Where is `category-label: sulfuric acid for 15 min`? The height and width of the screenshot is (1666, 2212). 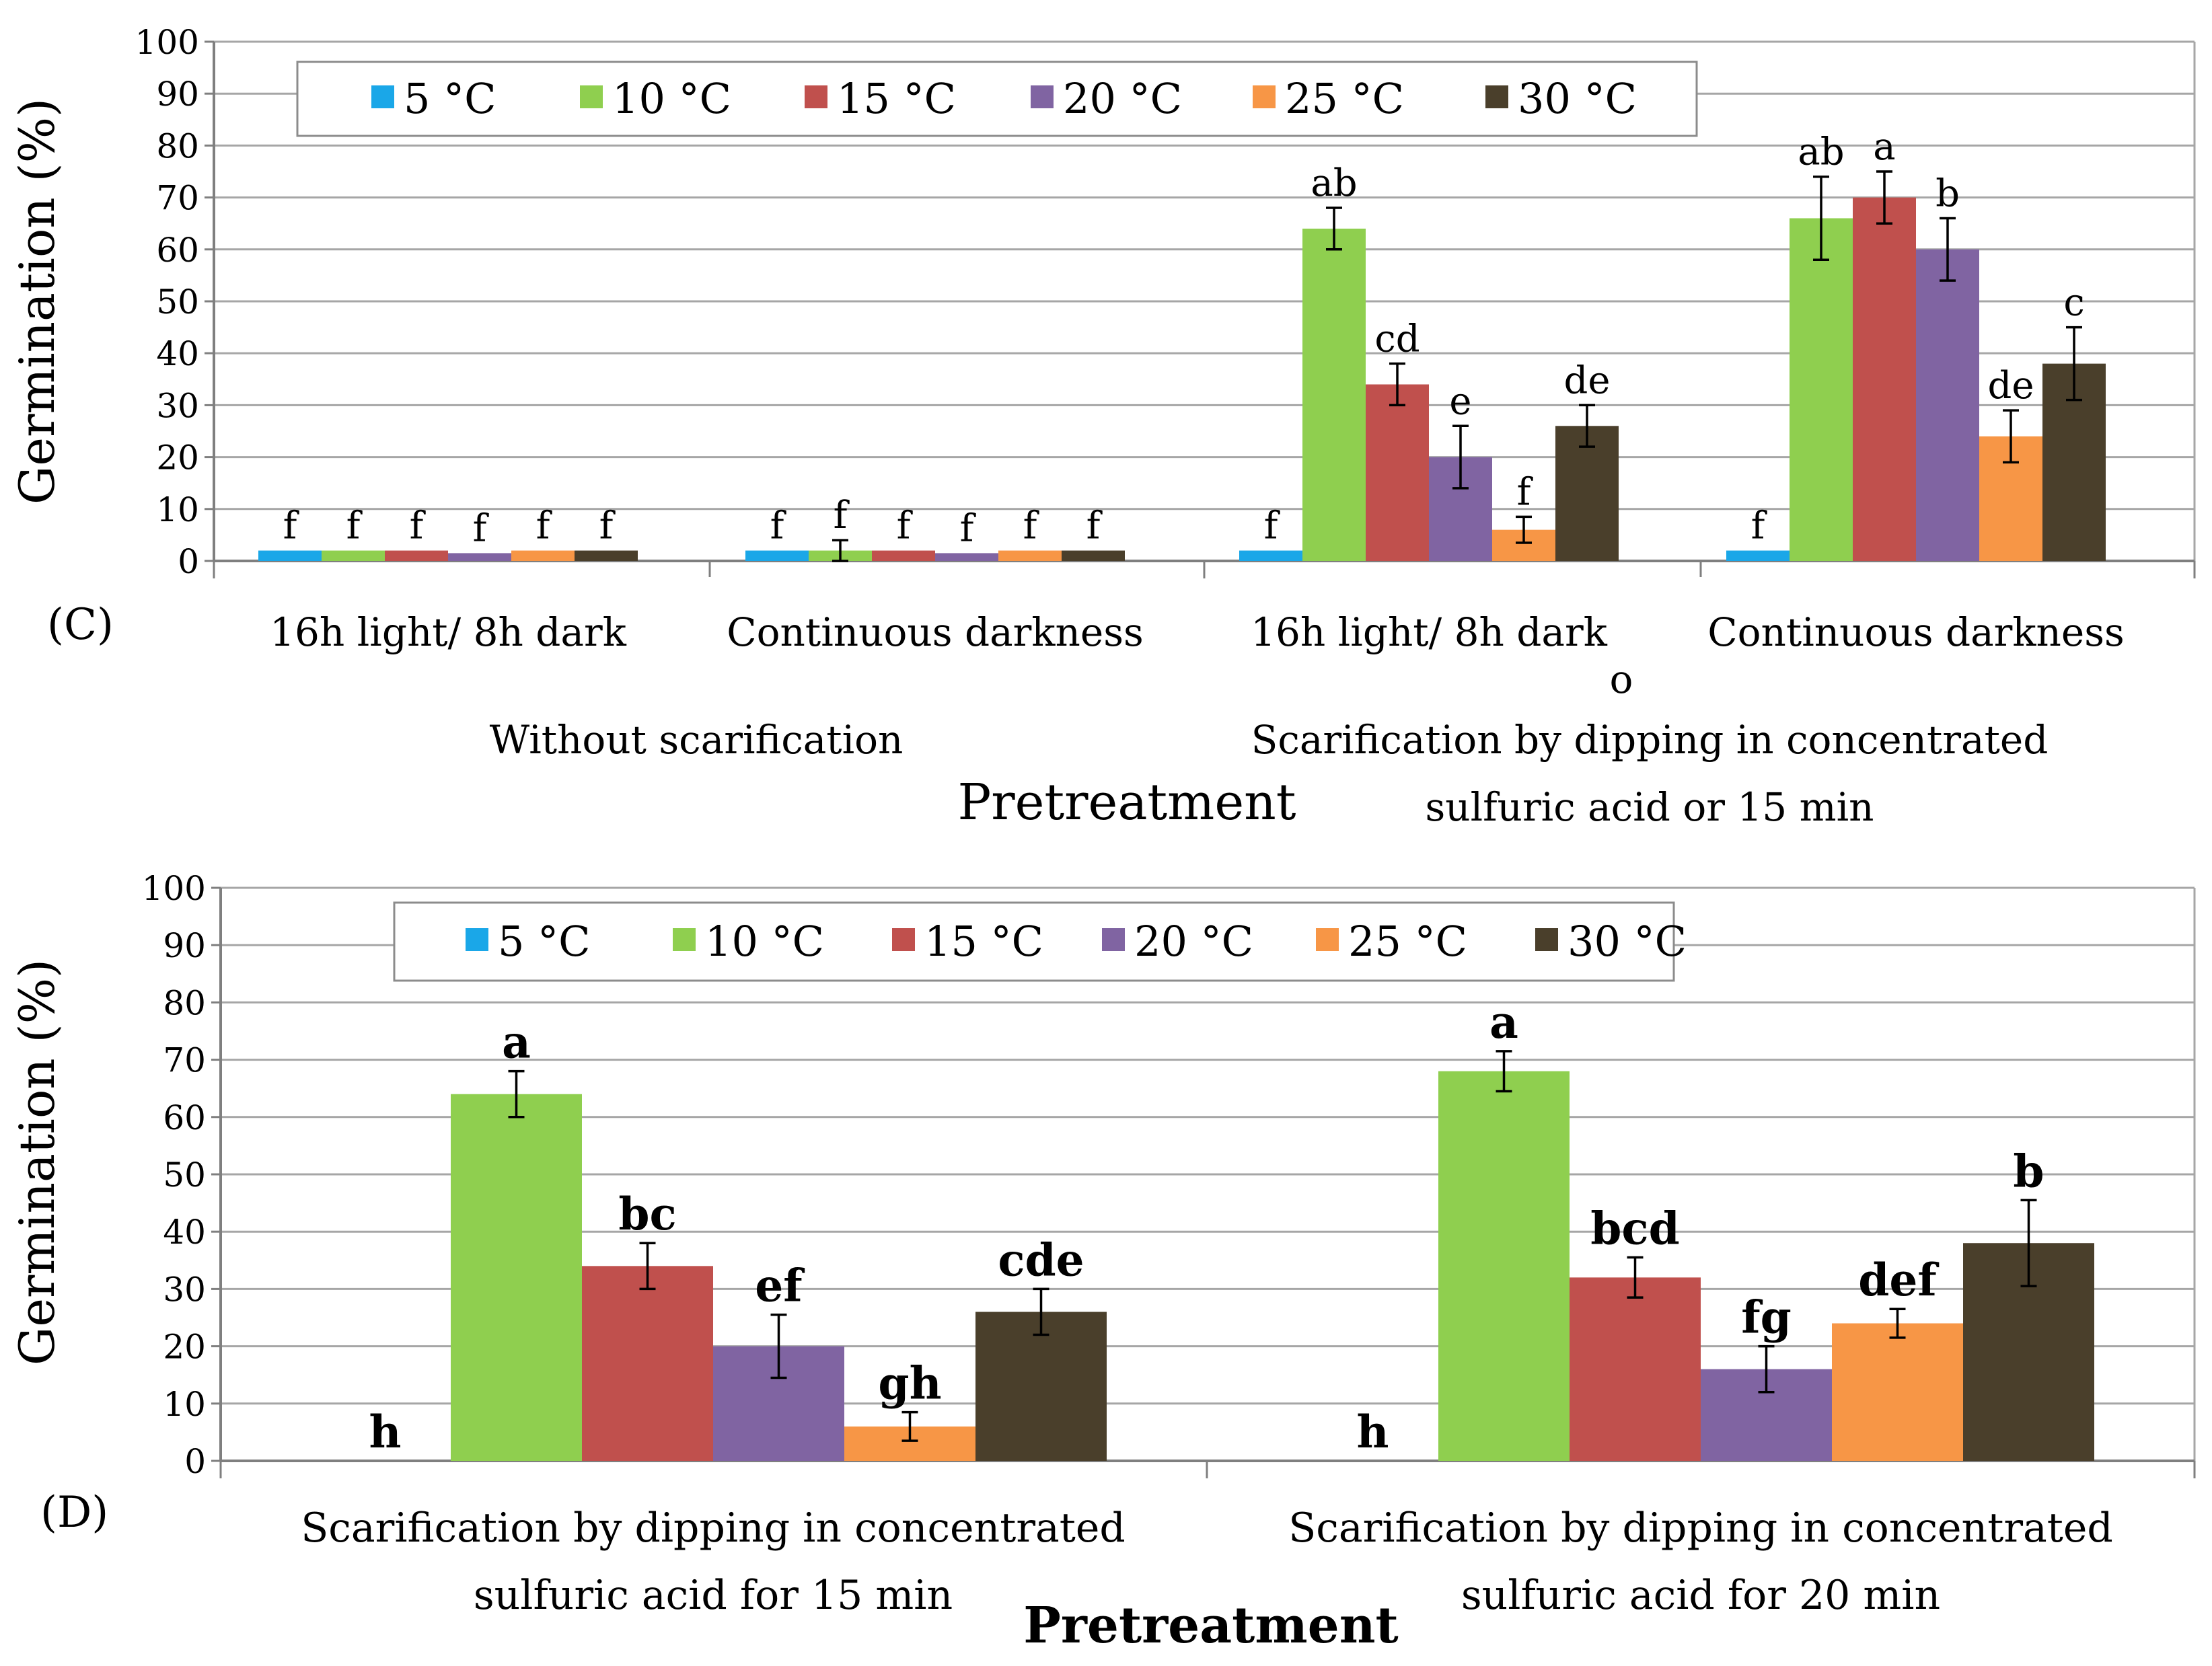 category-label: sulfuric acid for 15 min is located at coordinates (714, 1595).